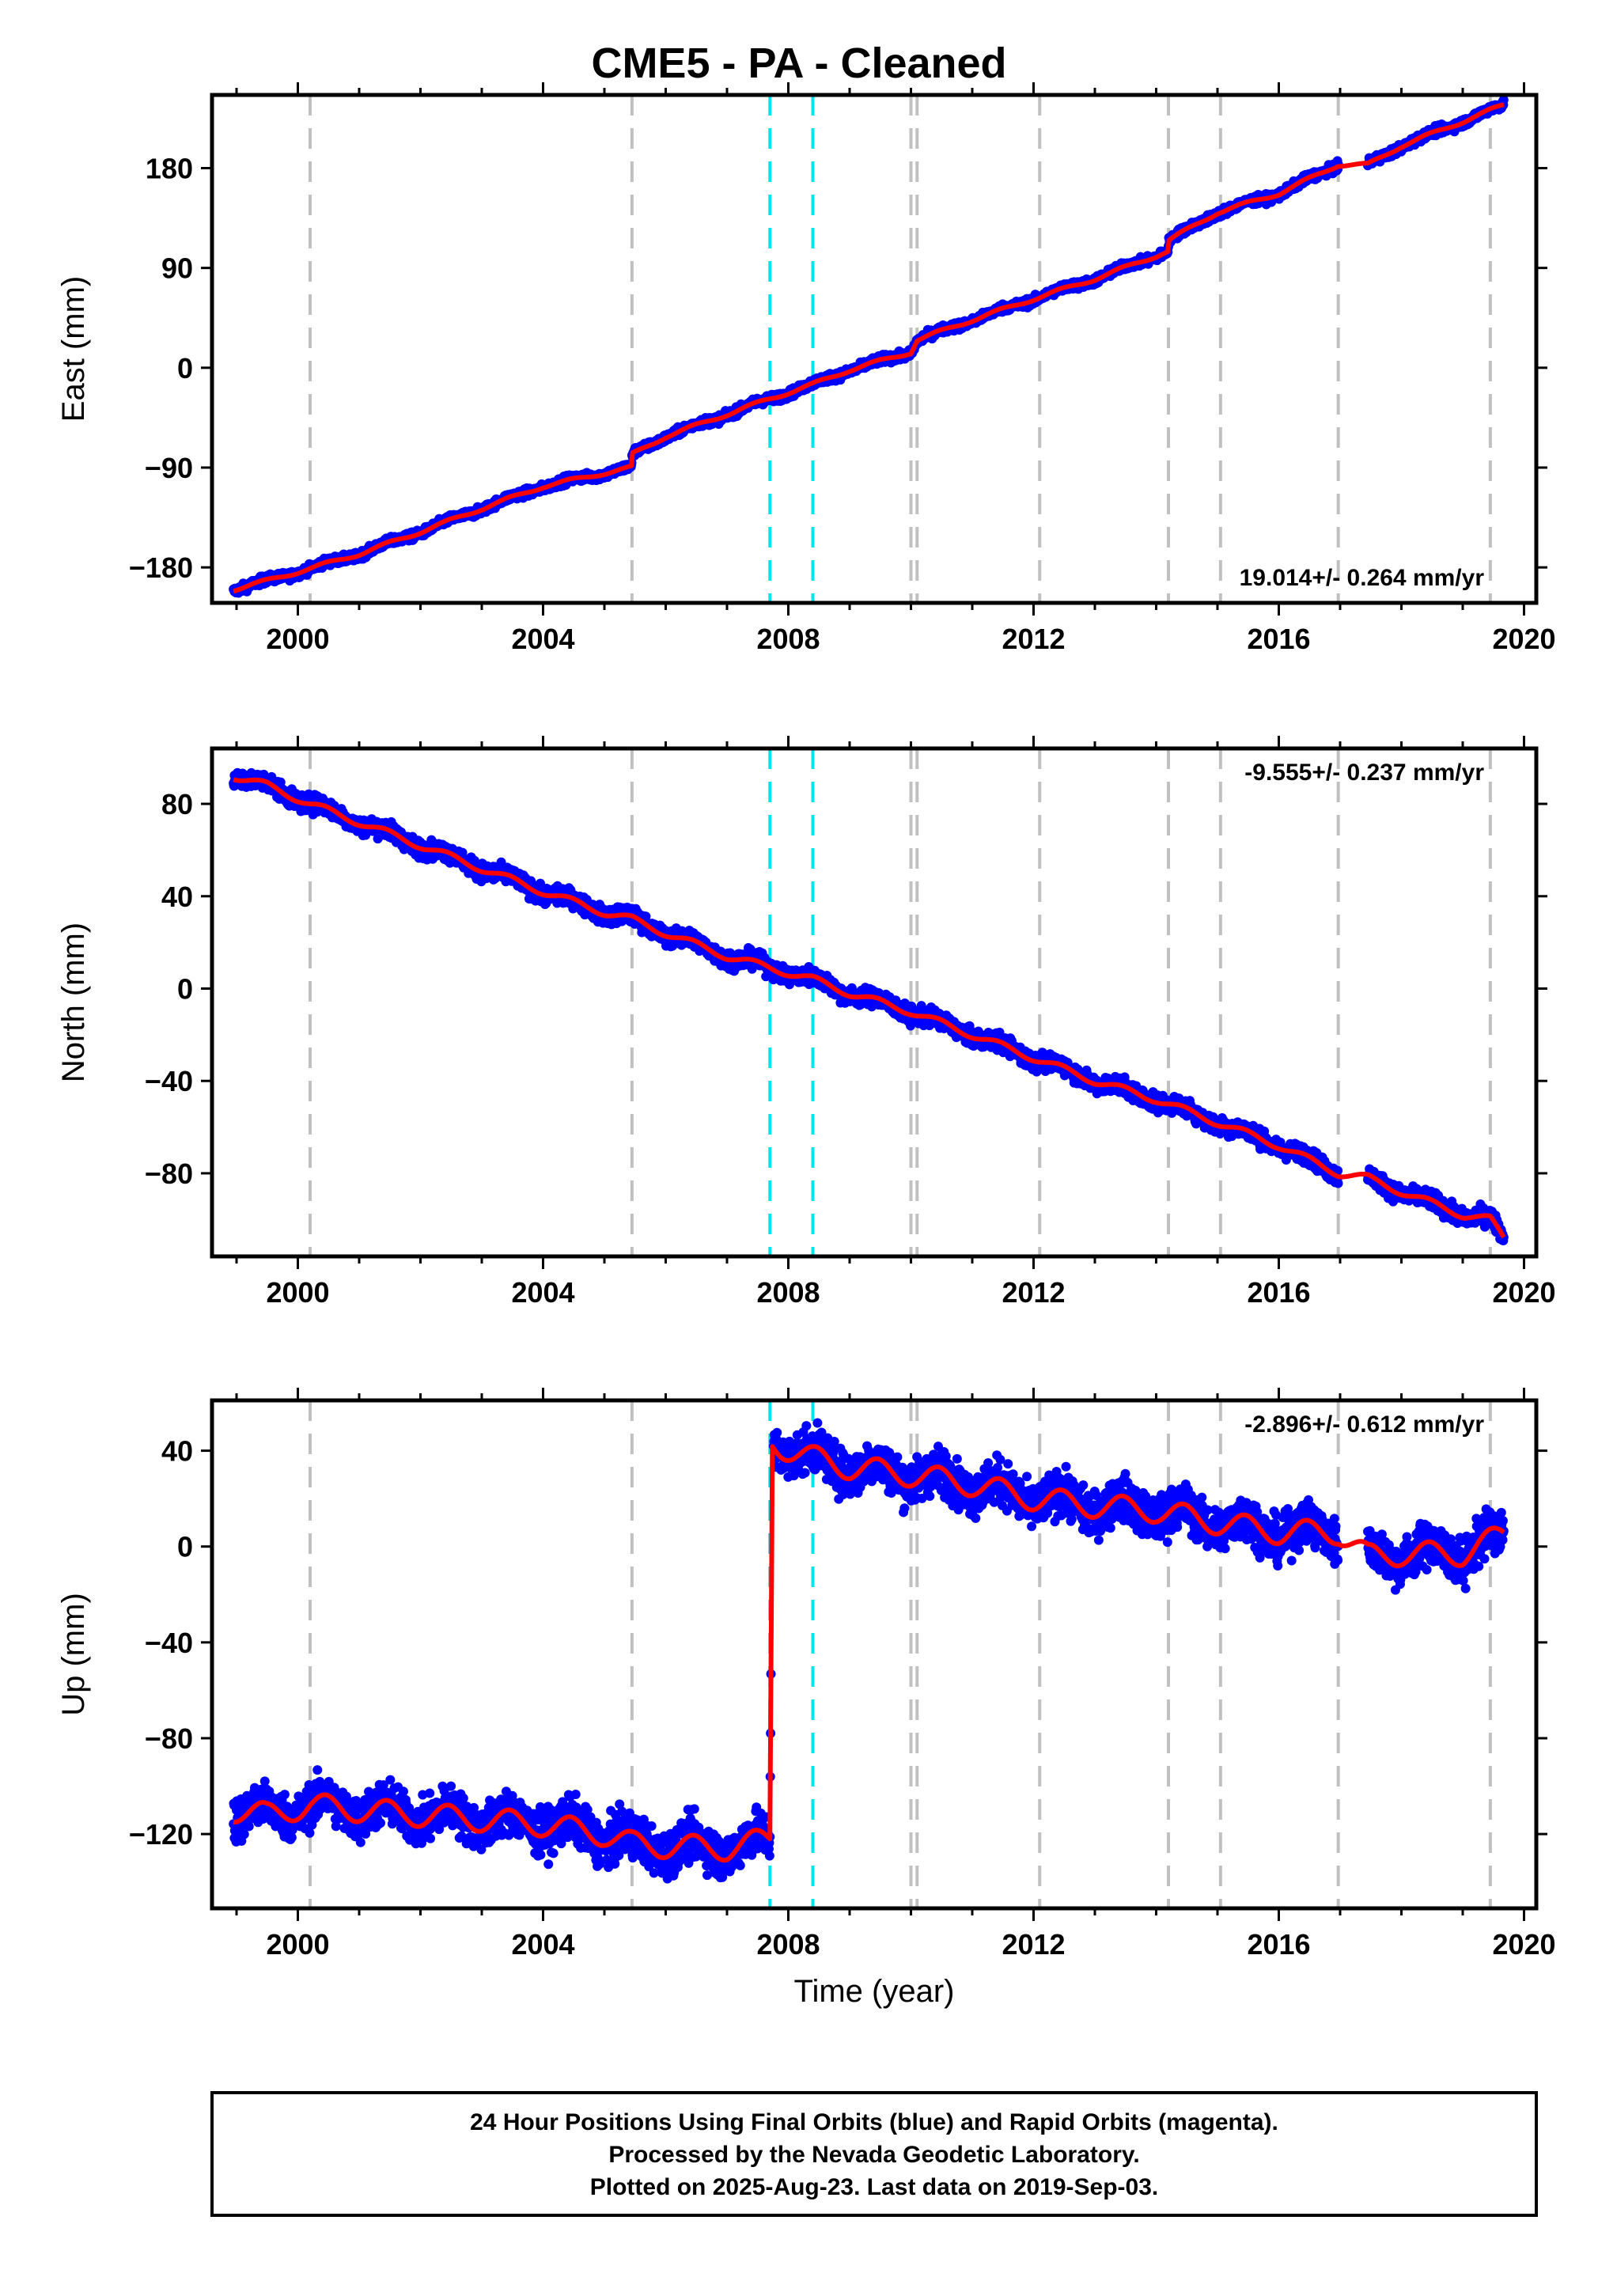 The height and width of the screenshot is (2296, 1598). Describe the element at coordinates (169, 468) in the screenshot. I see `y-tick-label: −90` at that location.